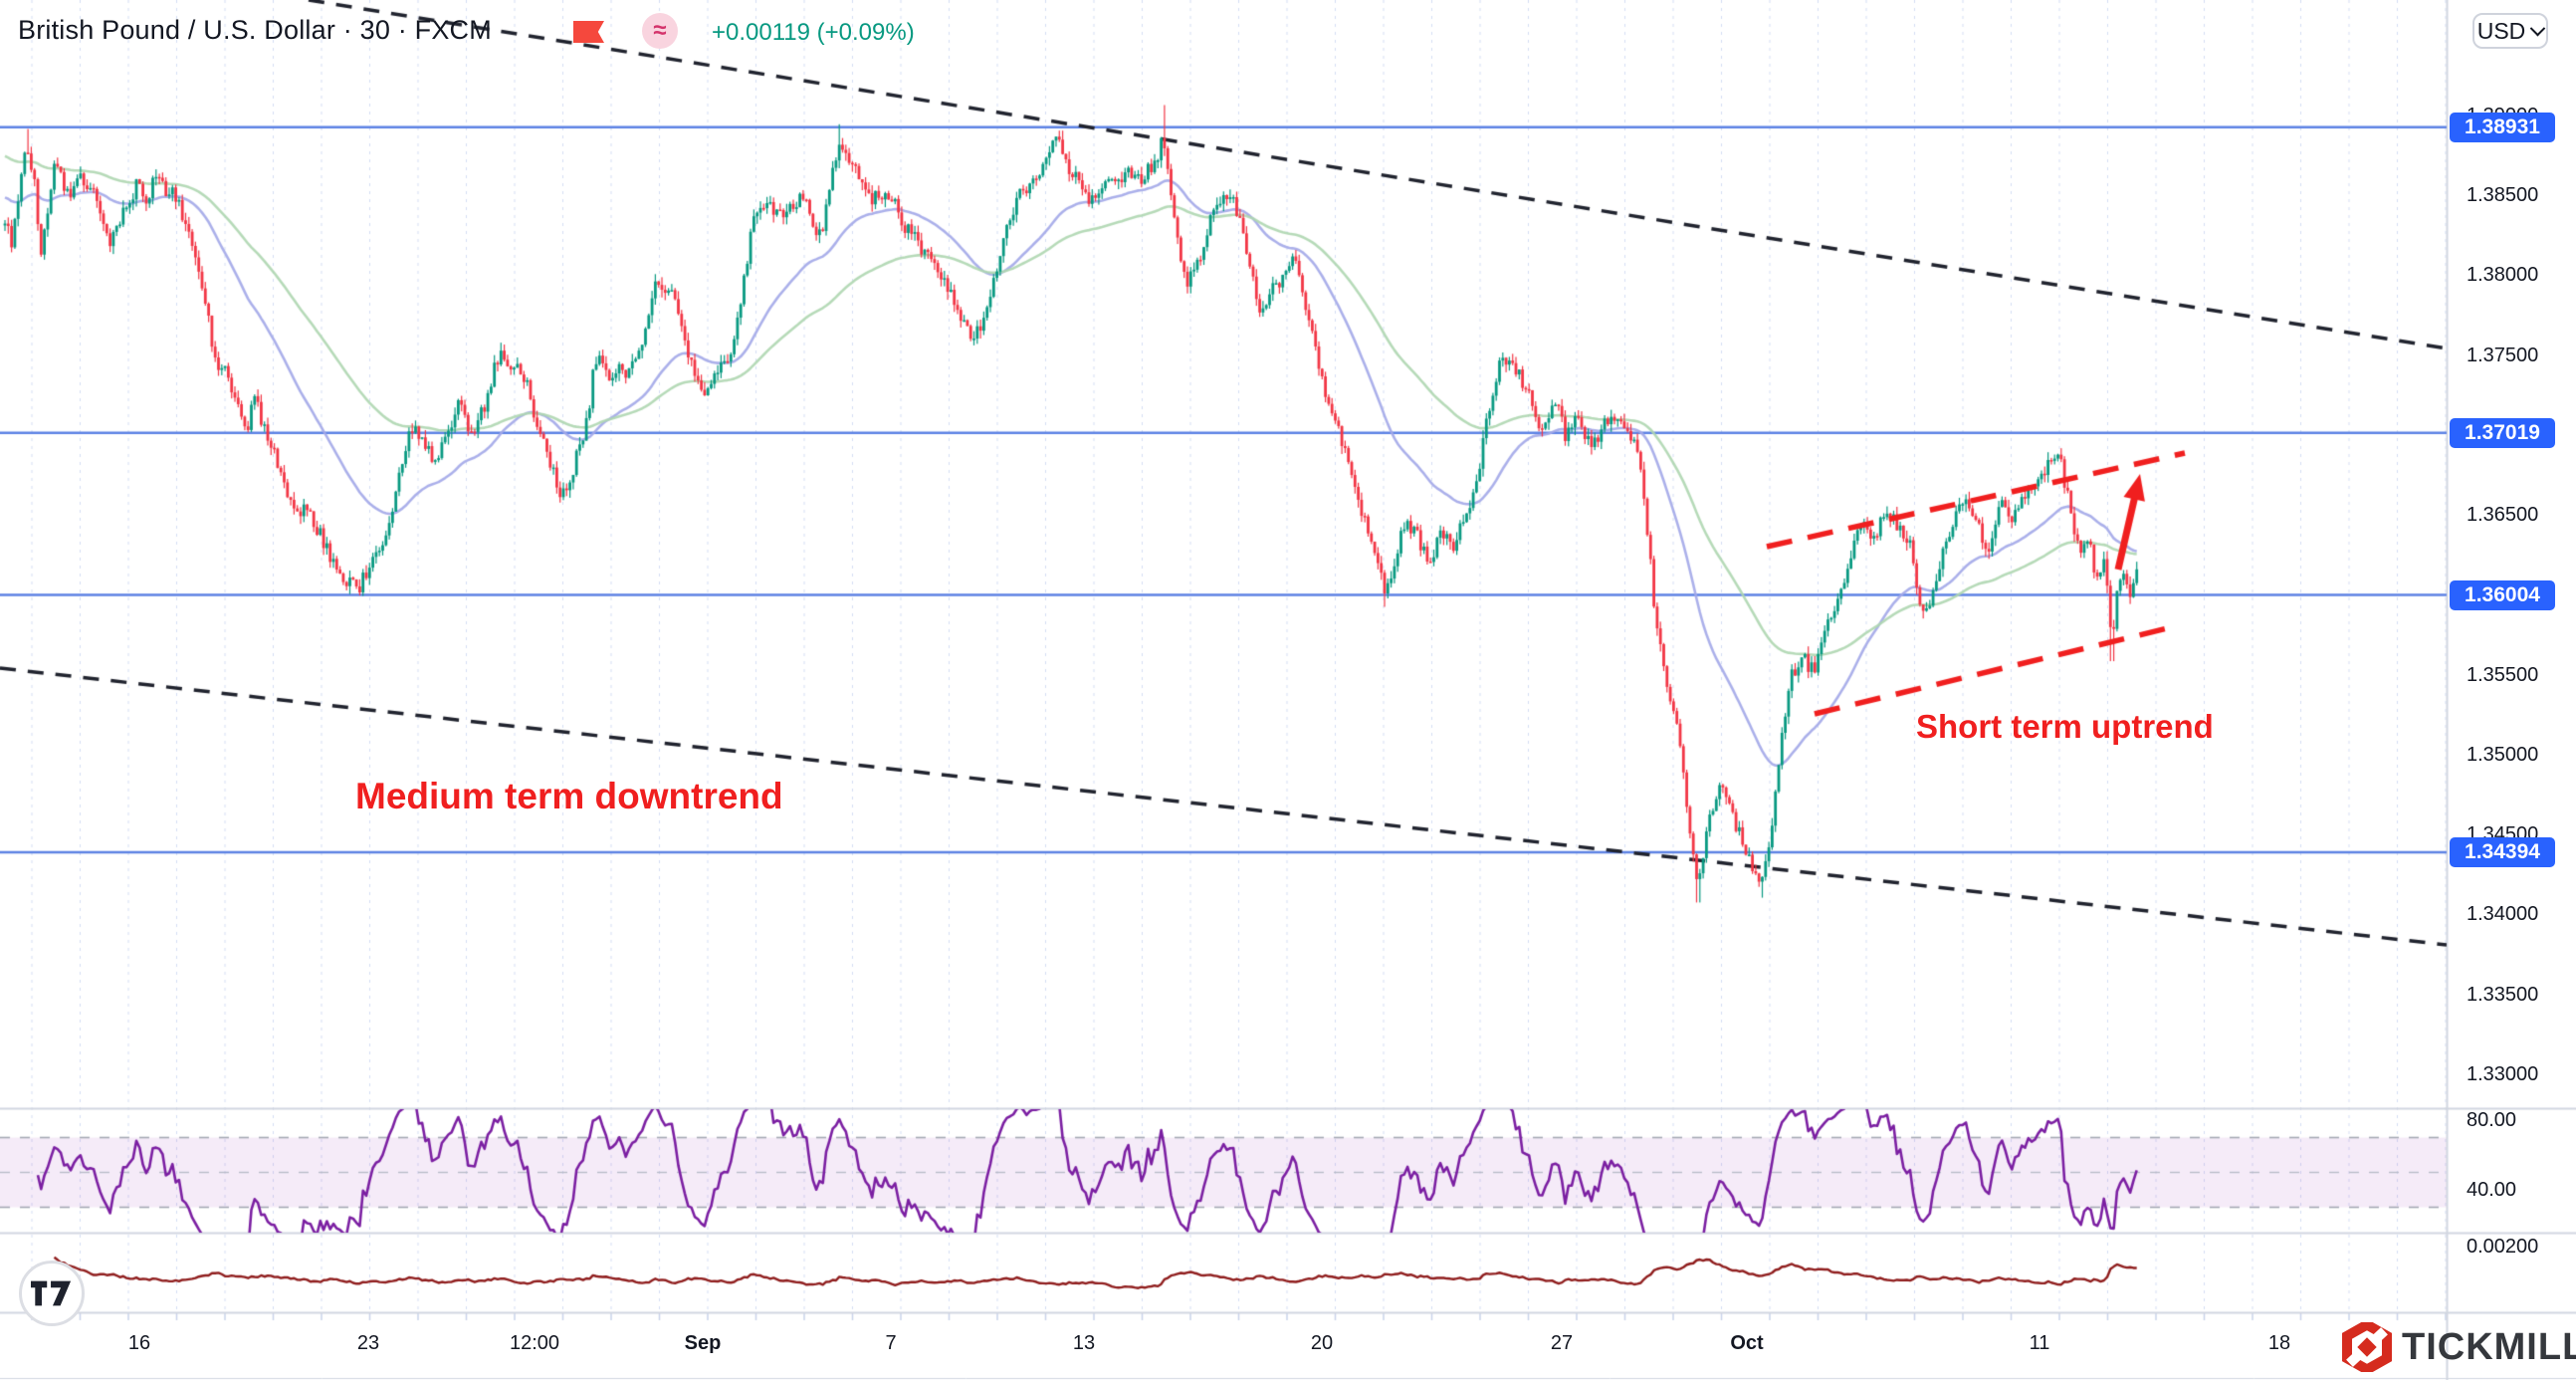 Image resolution: width=2576 pixels, height=1380 pixels. I want to click on symbol-title: British Pound / U.S. Dollar · 30 · FXCM, so click(255, 30).